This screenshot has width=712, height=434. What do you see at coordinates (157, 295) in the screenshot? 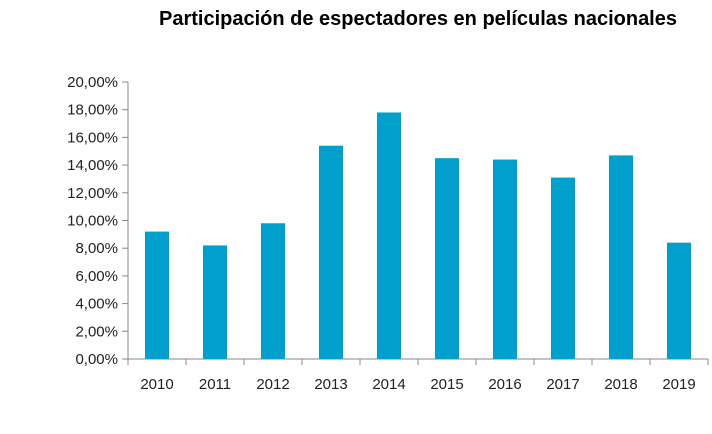
I see `bar-2010` at bounding box center [157, 295].